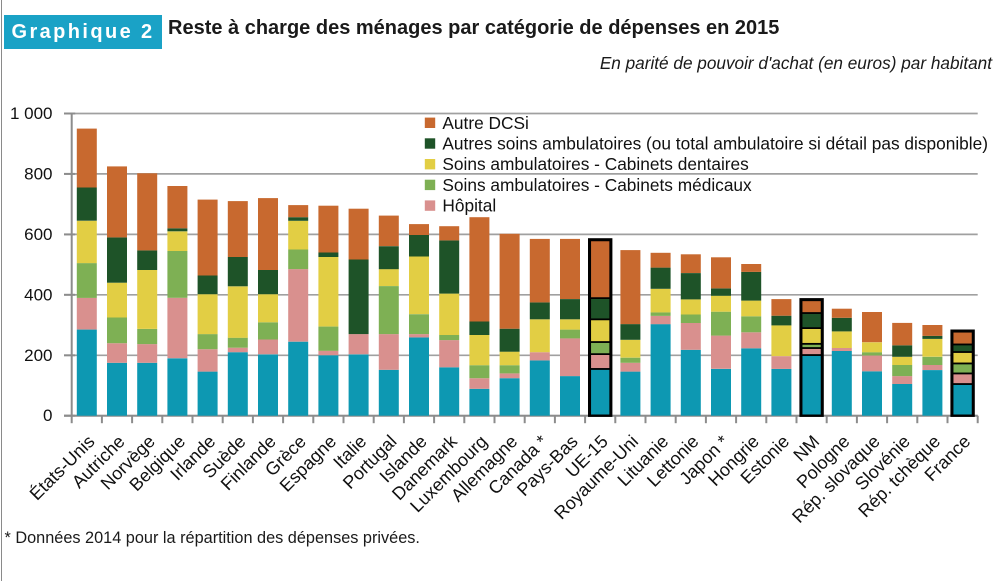 This screenshot has width=1000, height=581. What do you see at coordinates (469, 206) in the screenshot?
I see `svg-text: Hôpital` at bounding box center [469, 206].